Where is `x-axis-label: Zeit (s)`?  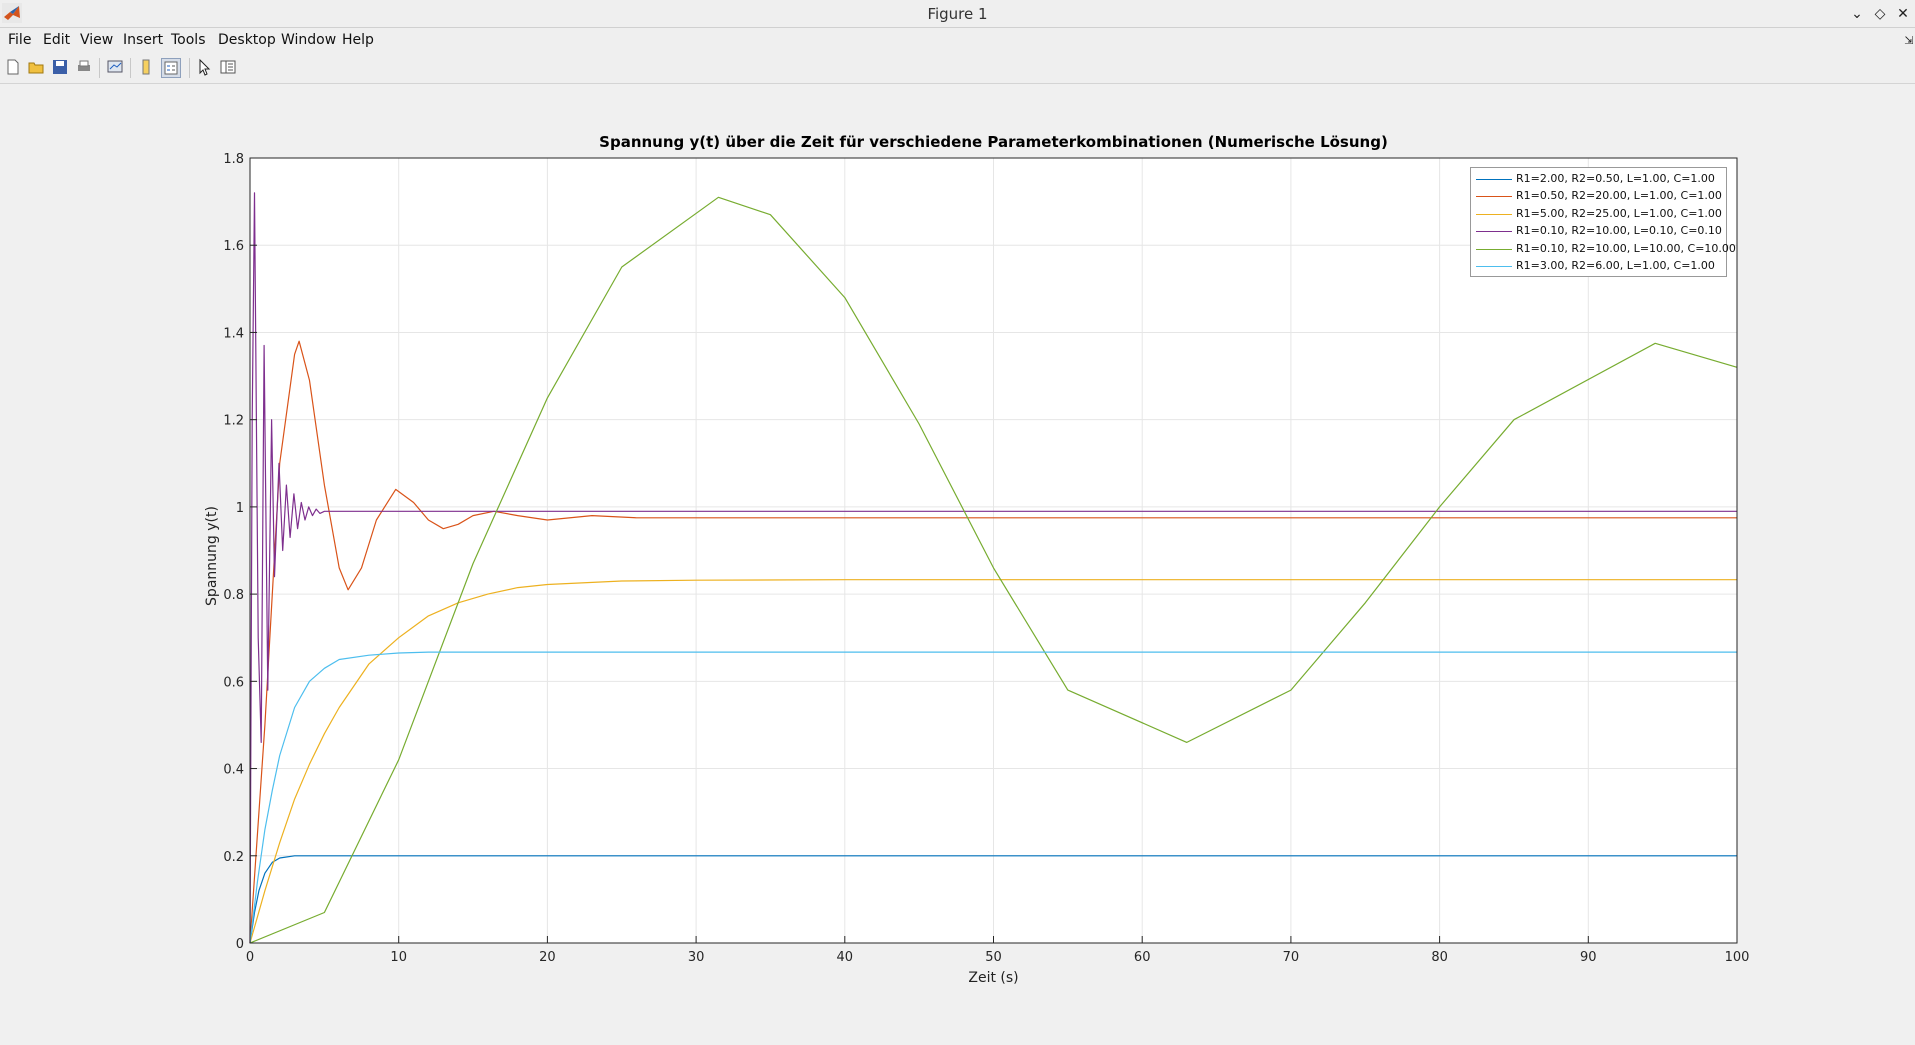 x-axis-label: Zeit (s) is located at coordinates (993, 978).